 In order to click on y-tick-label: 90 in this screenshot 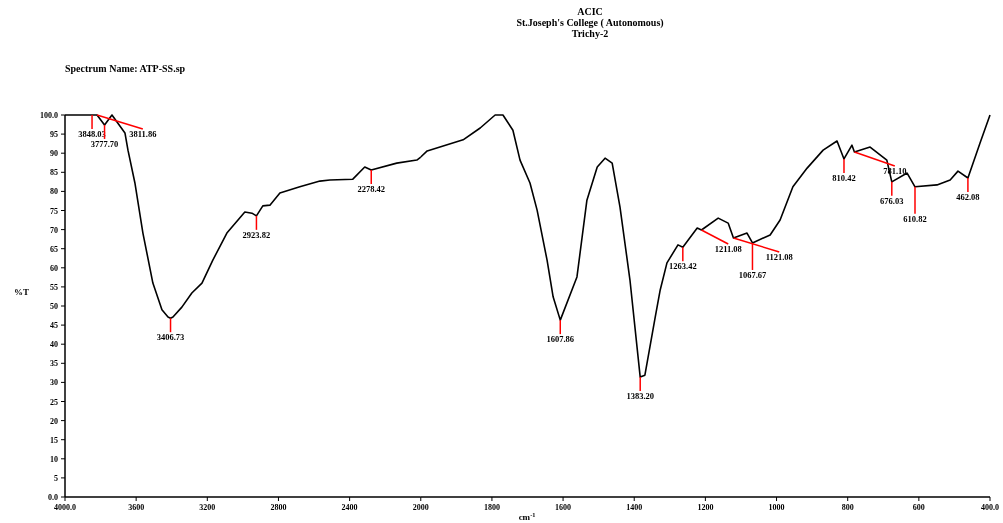, I will do `click(54, 154)`.